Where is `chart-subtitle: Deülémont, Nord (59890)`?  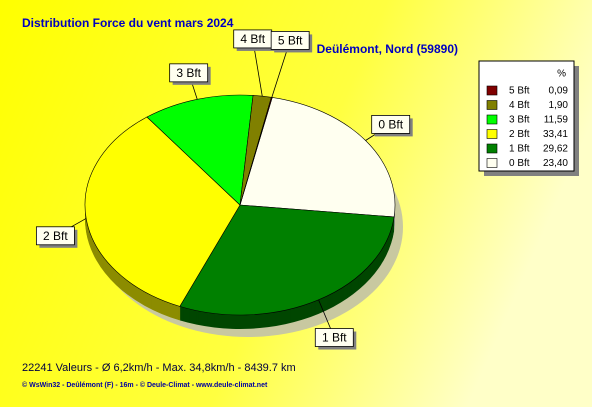
chart-subtitle: Deülémont, Nord (59890) is located at coordinates (387, 49).